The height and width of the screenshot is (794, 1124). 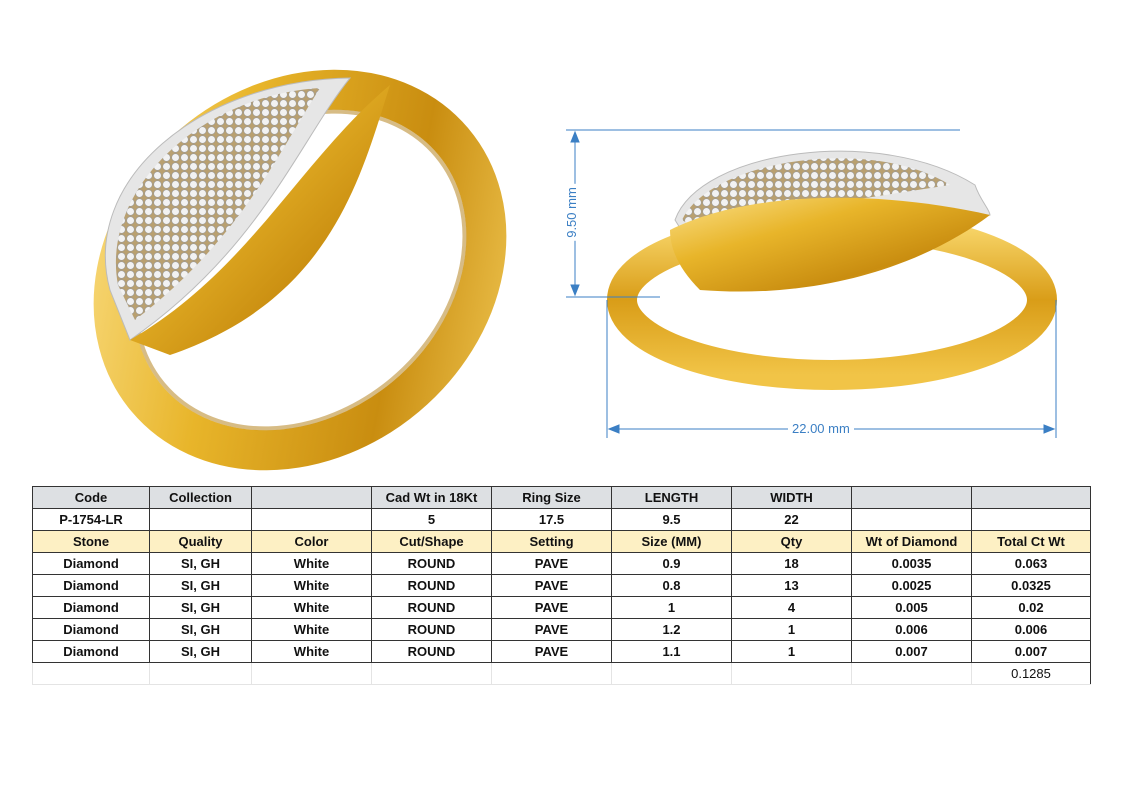 I want to click on cell-total-ct-wt: 0.006, so click(x=1031, y=629).